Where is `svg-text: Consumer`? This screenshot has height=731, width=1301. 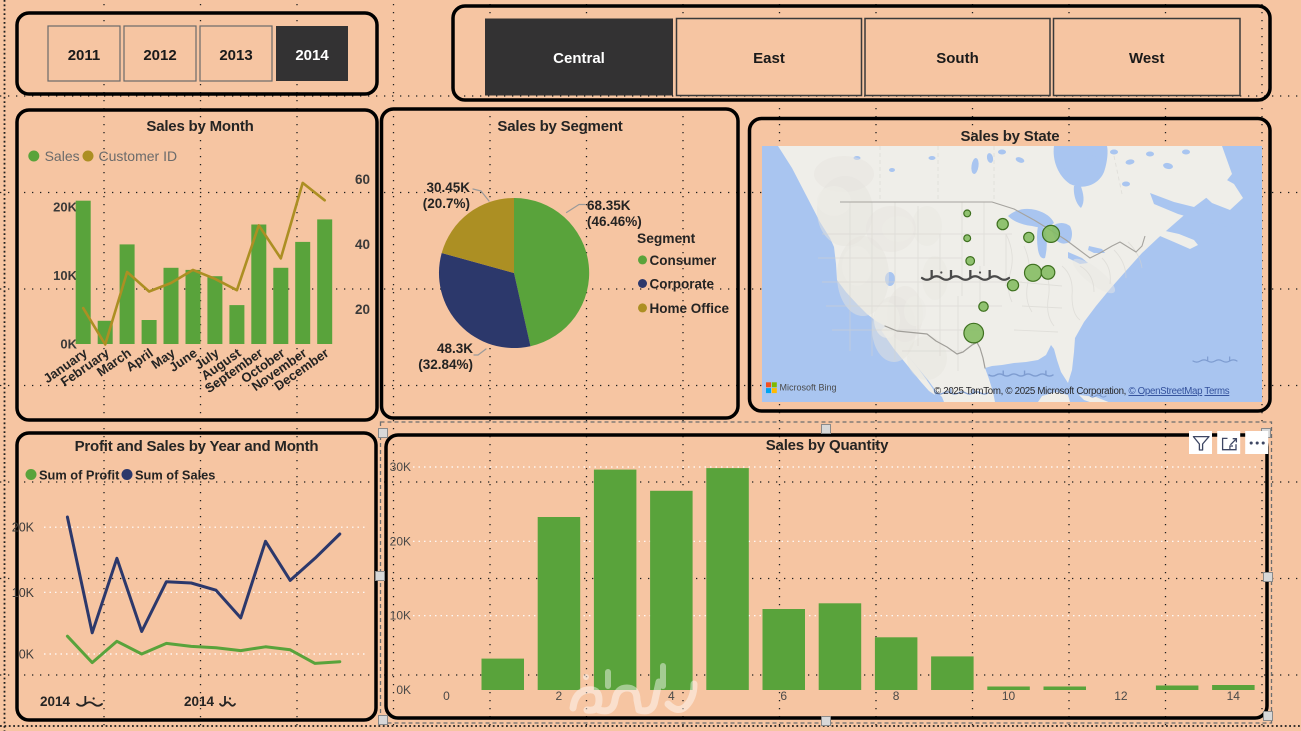
svg-text: Consumer is located at coordinates (684, 260).